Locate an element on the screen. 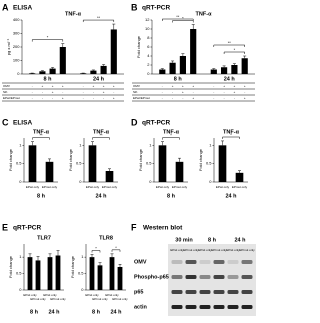  table-row-label: EPwt/EPmut is located at coordinates (11, 98).